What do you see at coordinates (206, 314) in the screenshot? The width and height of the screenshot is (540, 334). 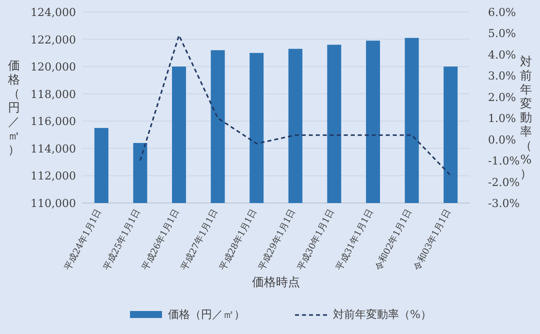 I see `legend-label: 価格（円／㎡）` at bounding box center [206, 314].